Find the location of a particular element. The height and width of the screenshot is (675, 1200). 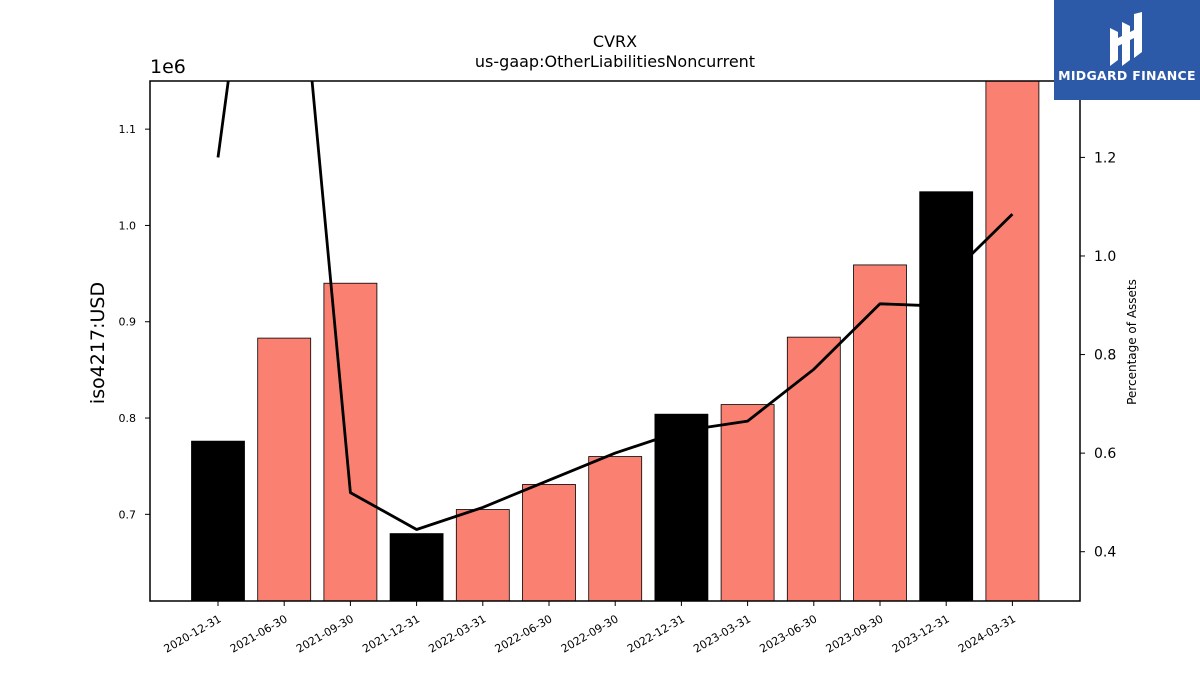

x-tick-label: 2021-09-30 is located at coordinates (325, 633).